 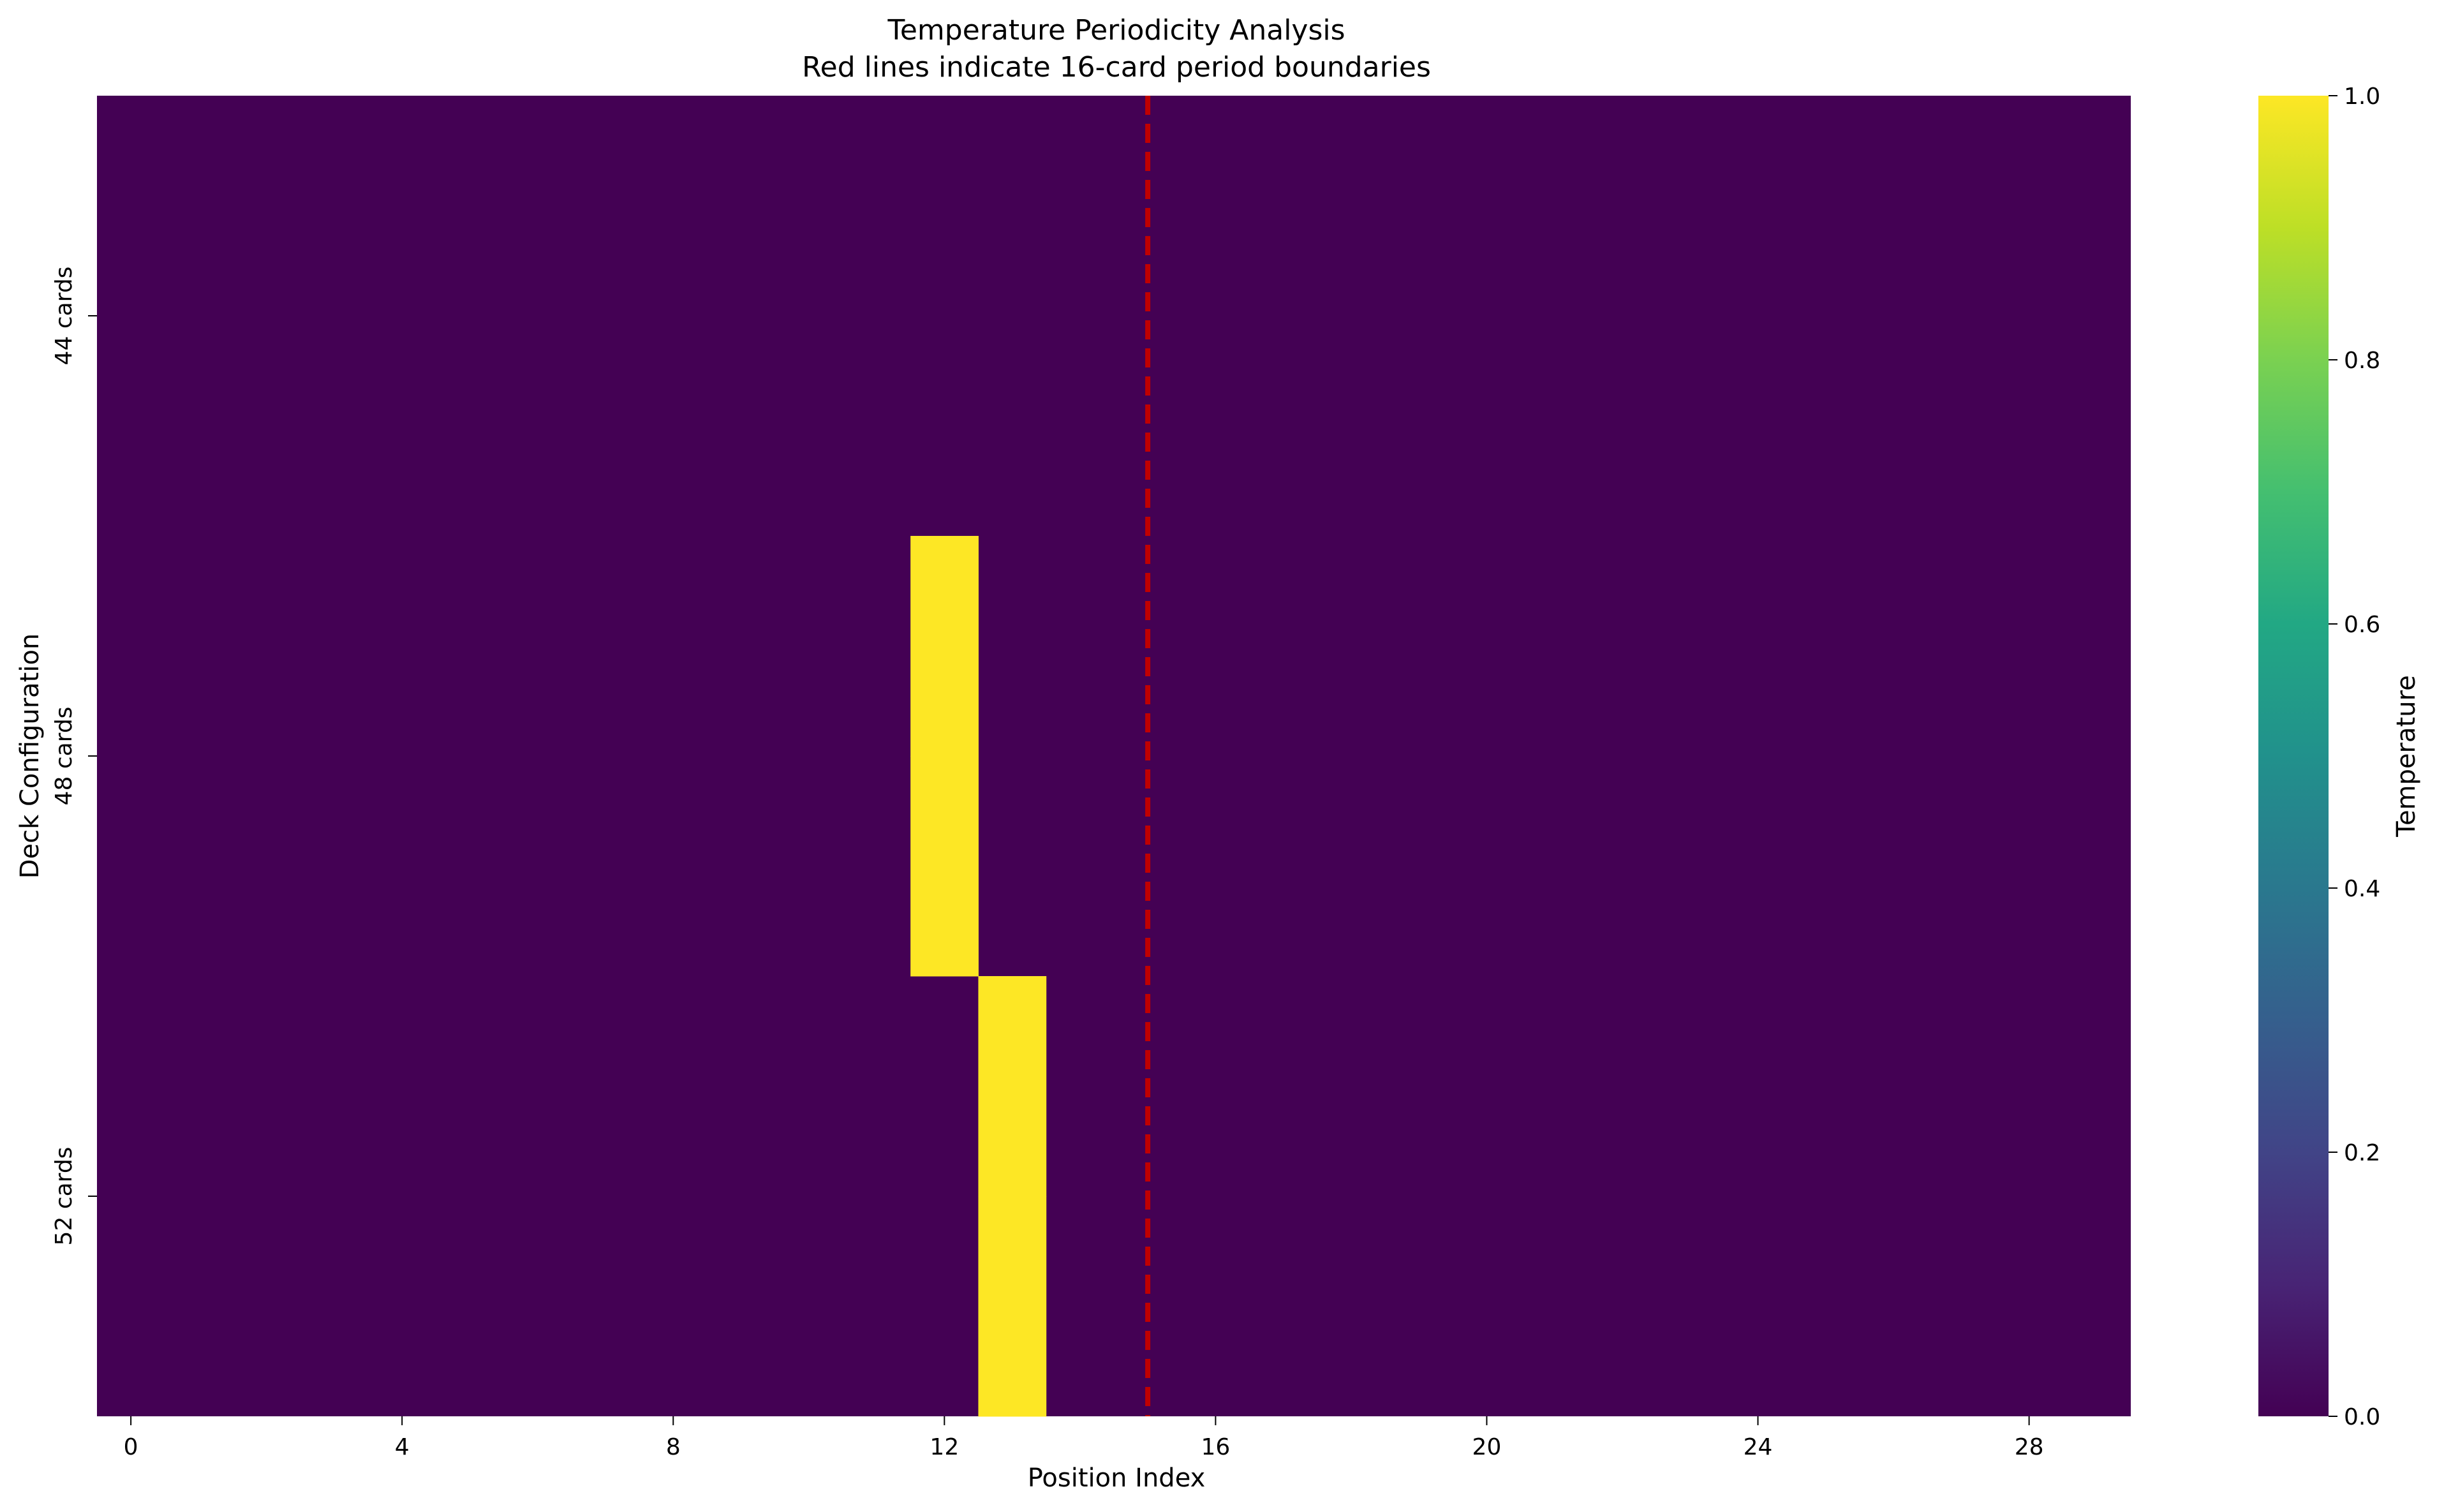 I want to click on colorbar-tick-label: 1.0, so click(x=2362, y=97).